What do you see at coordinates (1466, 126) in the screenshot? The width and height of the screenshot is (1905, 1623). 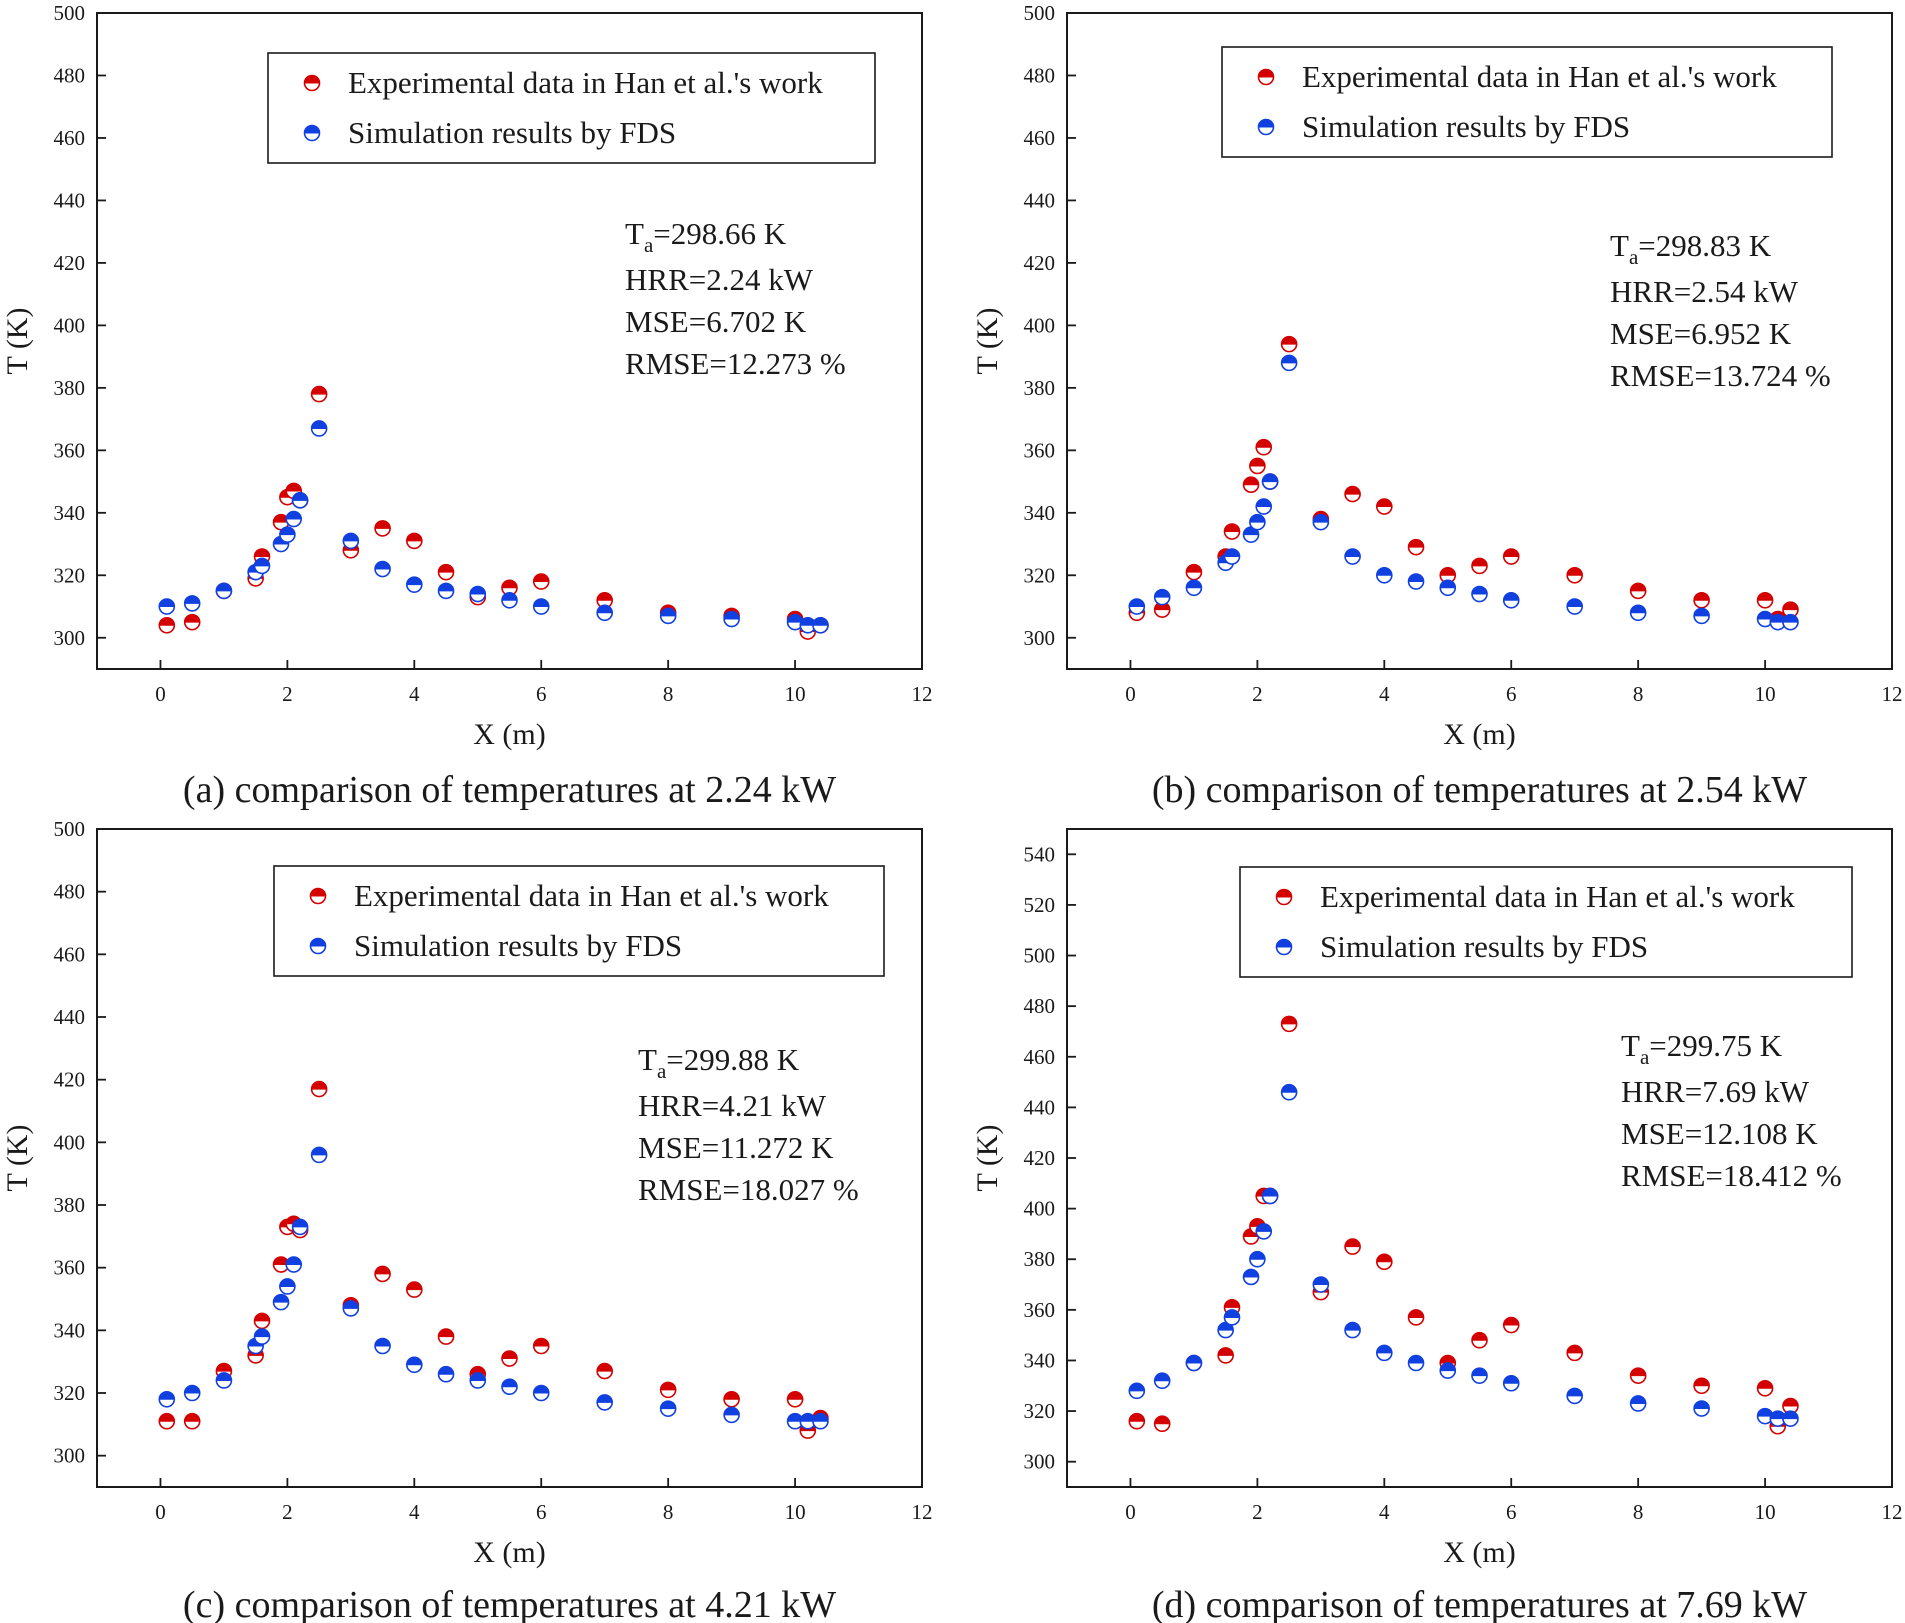 I see `legend-label: Simulation results by FDS` at bounding box center [1466, 126].